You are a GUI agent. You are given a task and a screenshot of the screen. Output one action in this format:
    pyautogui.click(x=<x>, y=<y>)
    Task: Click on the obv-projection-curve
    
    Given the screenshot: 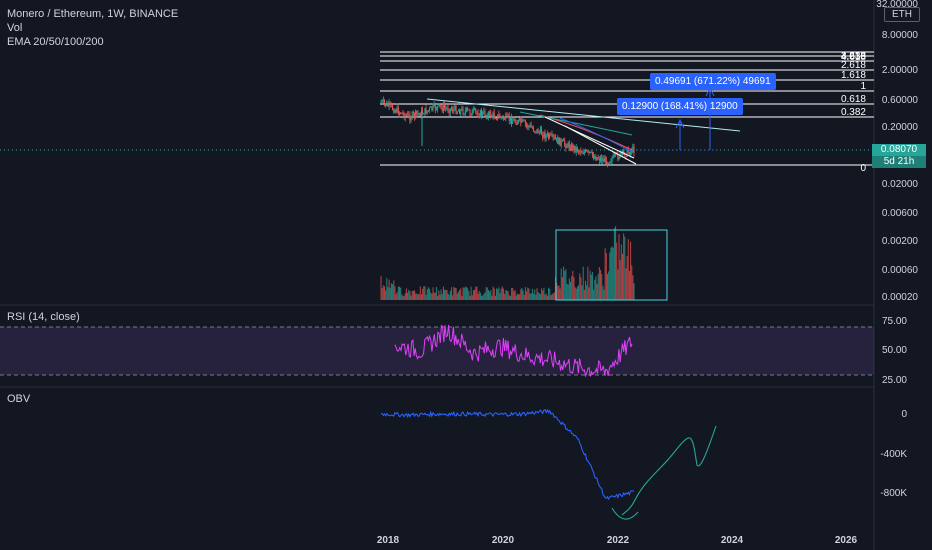 What is the action you would take?
    pyautogui.click(x=669, y=470)
    